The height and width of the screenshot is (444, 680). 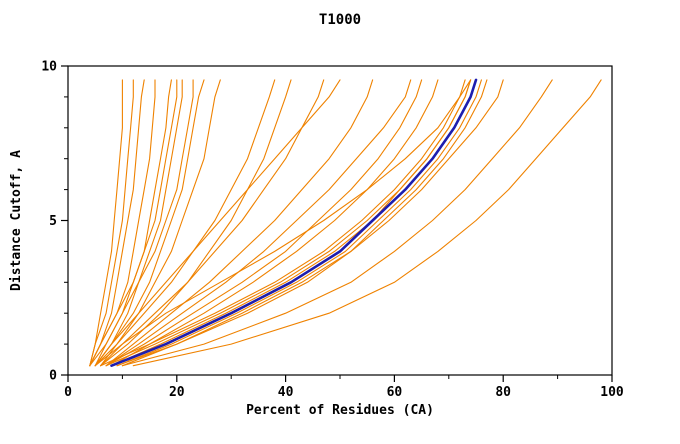 What do you see at coordinates (503, 392) in the screenshot?
I see `x-tick-label: 80` at bounding box center [503, 392].